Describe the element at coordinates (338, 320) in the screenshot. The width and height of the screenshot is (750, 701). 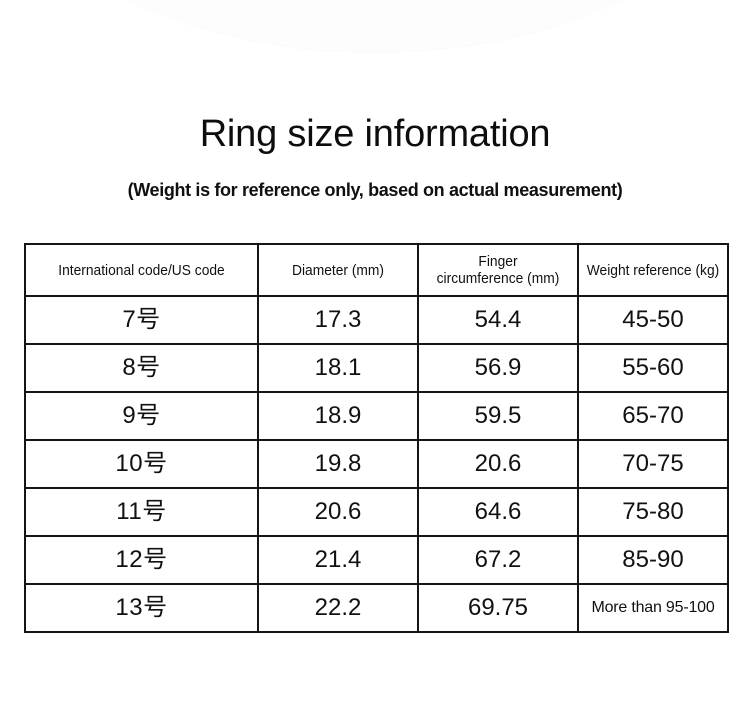
I see `cell-diameter: 17.3` at that location.